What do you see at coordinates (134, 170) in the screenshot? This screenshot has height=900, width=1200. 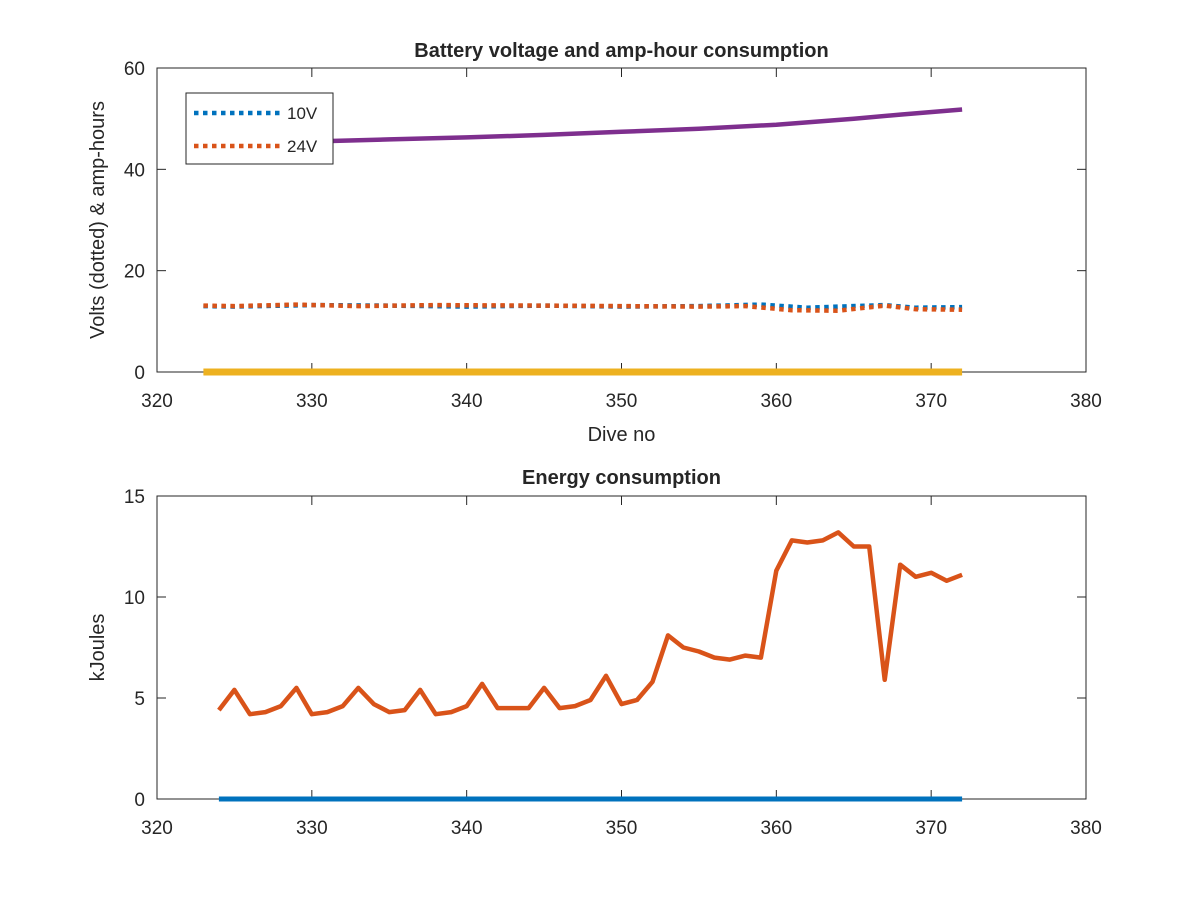 I see `y-tick-label: 40` at bounding box center [134, 170].